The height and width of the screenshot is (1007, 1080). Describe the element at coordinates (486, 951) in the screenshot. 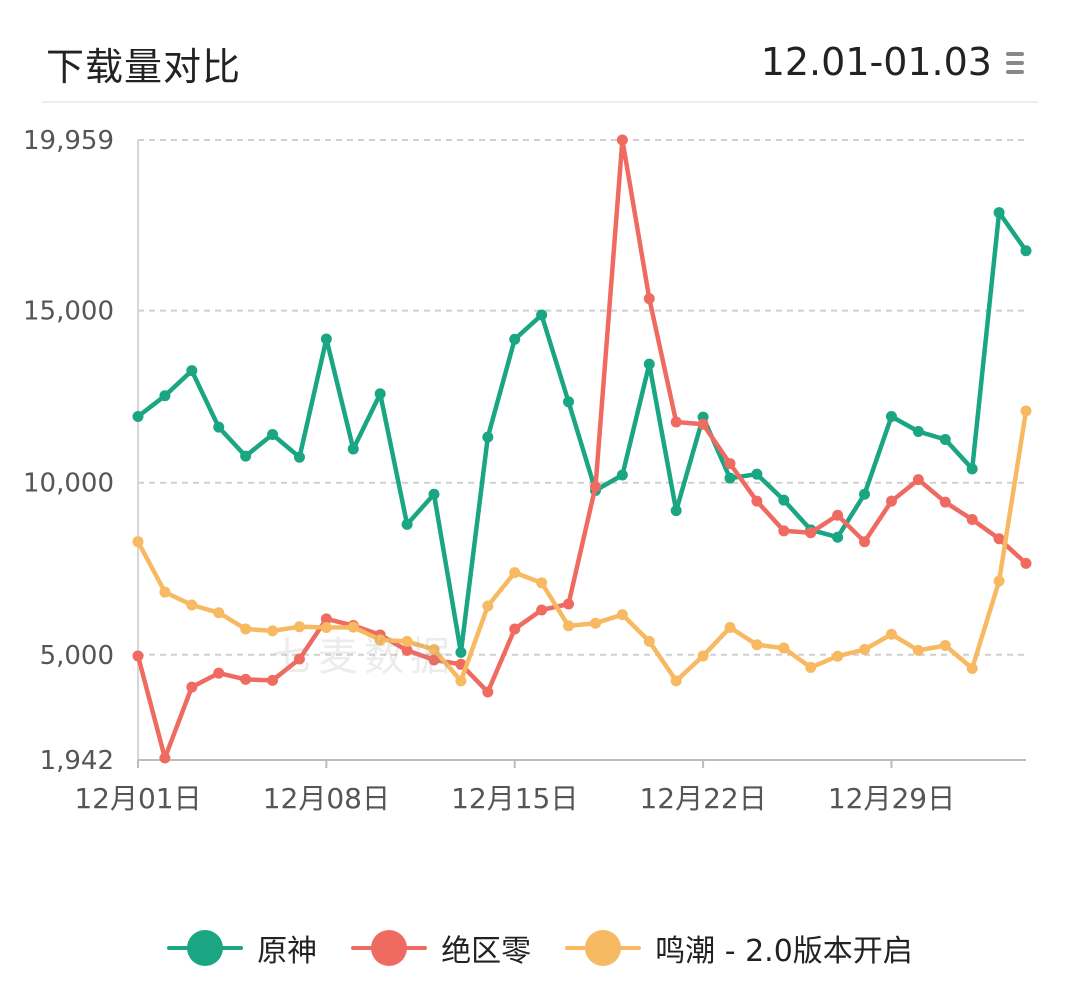

I see `legend-label: 绝区零` at that location.